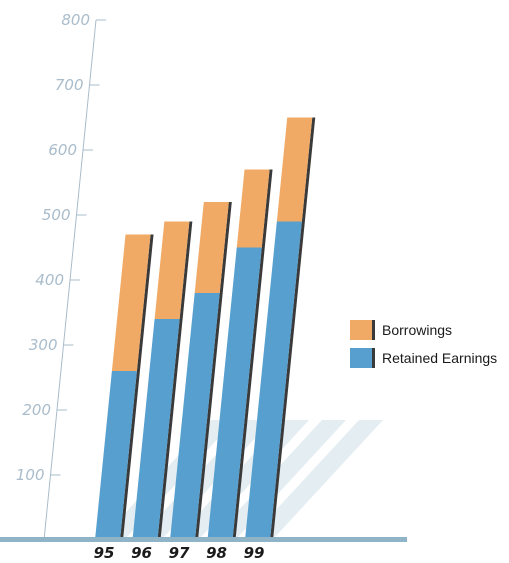 The height and width of the screenshot is (563, 509). I want to click on y-tick-label: 100, so click(30, 475).